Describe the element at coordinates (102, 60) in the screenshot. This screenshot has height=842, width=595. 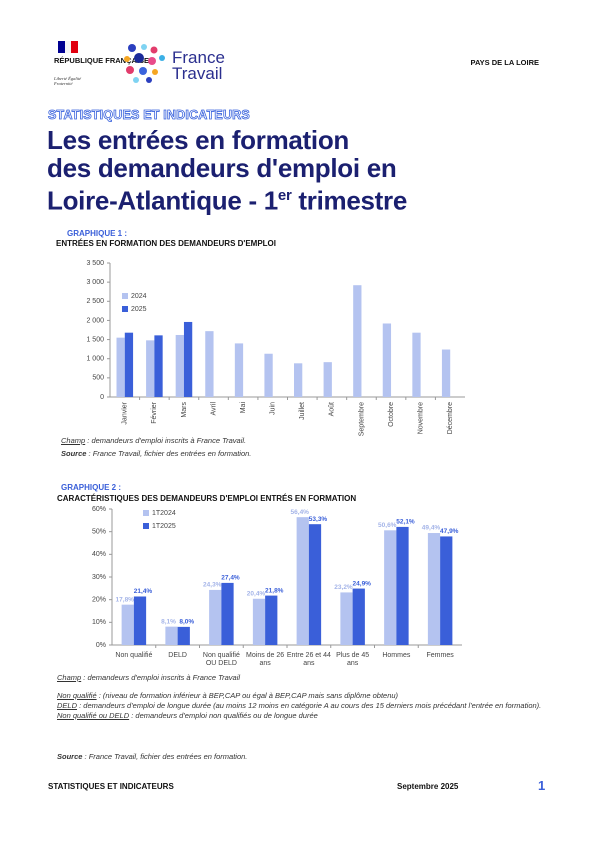
I see `republique: RÉPUBLIQUE FRANÇAISE` at that location.